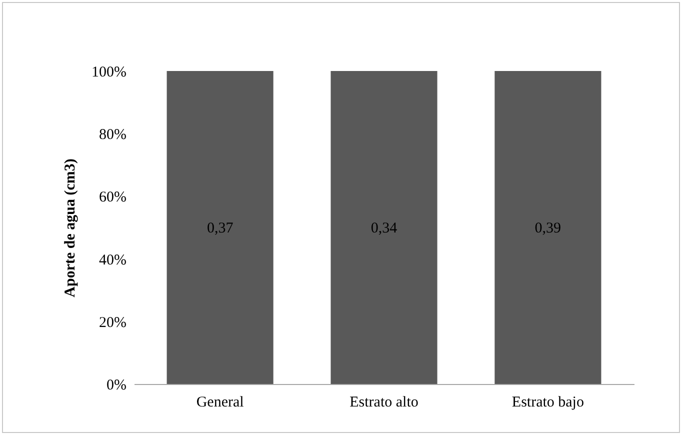 The width and height of the screenshot is (684, 437). What do you see at coordinates (112, 322) in the screenshot?
I see `y-tick-label: 20%` at bounding box center [112, 322].